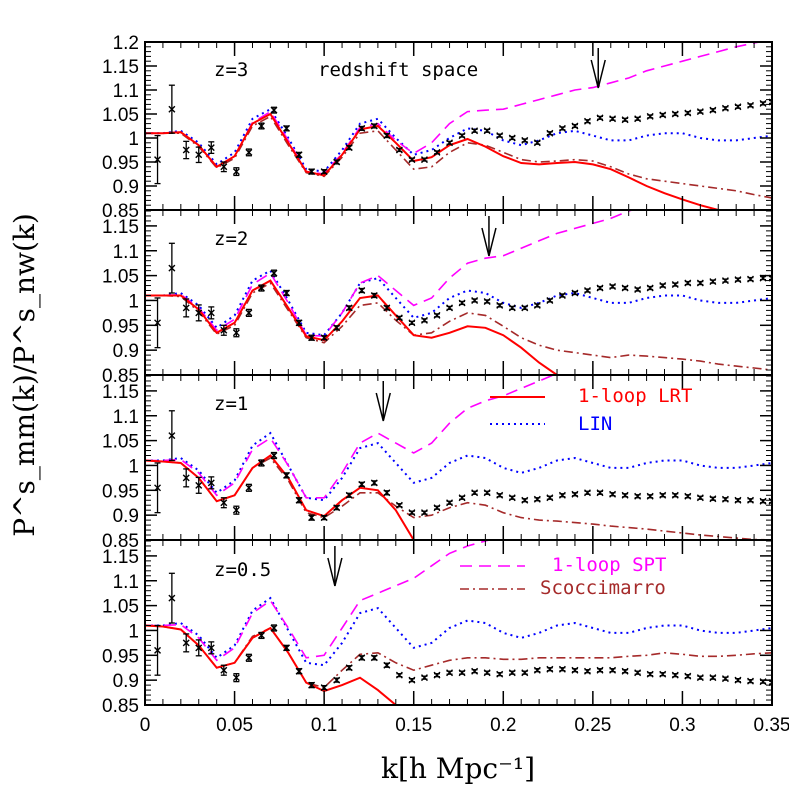 Image resolution: width=789 pixels, height=789 pixels. I want to click on bao-arrow-head, so click(335, 572).